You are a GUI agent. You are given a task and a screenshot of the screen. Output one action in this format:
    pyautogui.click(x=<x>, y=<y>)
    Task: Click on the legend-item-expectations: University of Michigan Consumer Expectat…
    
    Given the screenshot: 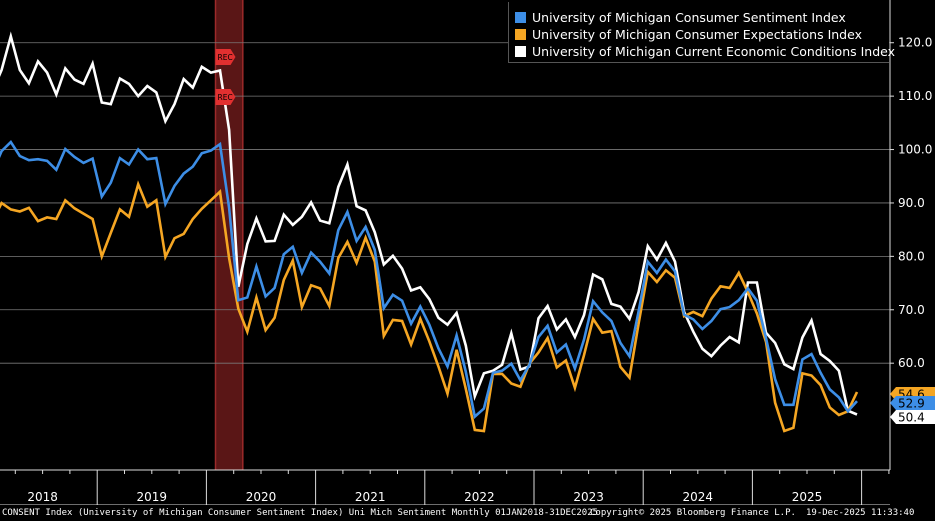 What is the action you would take?
    pyautogui.click(x=688, y=34)
    